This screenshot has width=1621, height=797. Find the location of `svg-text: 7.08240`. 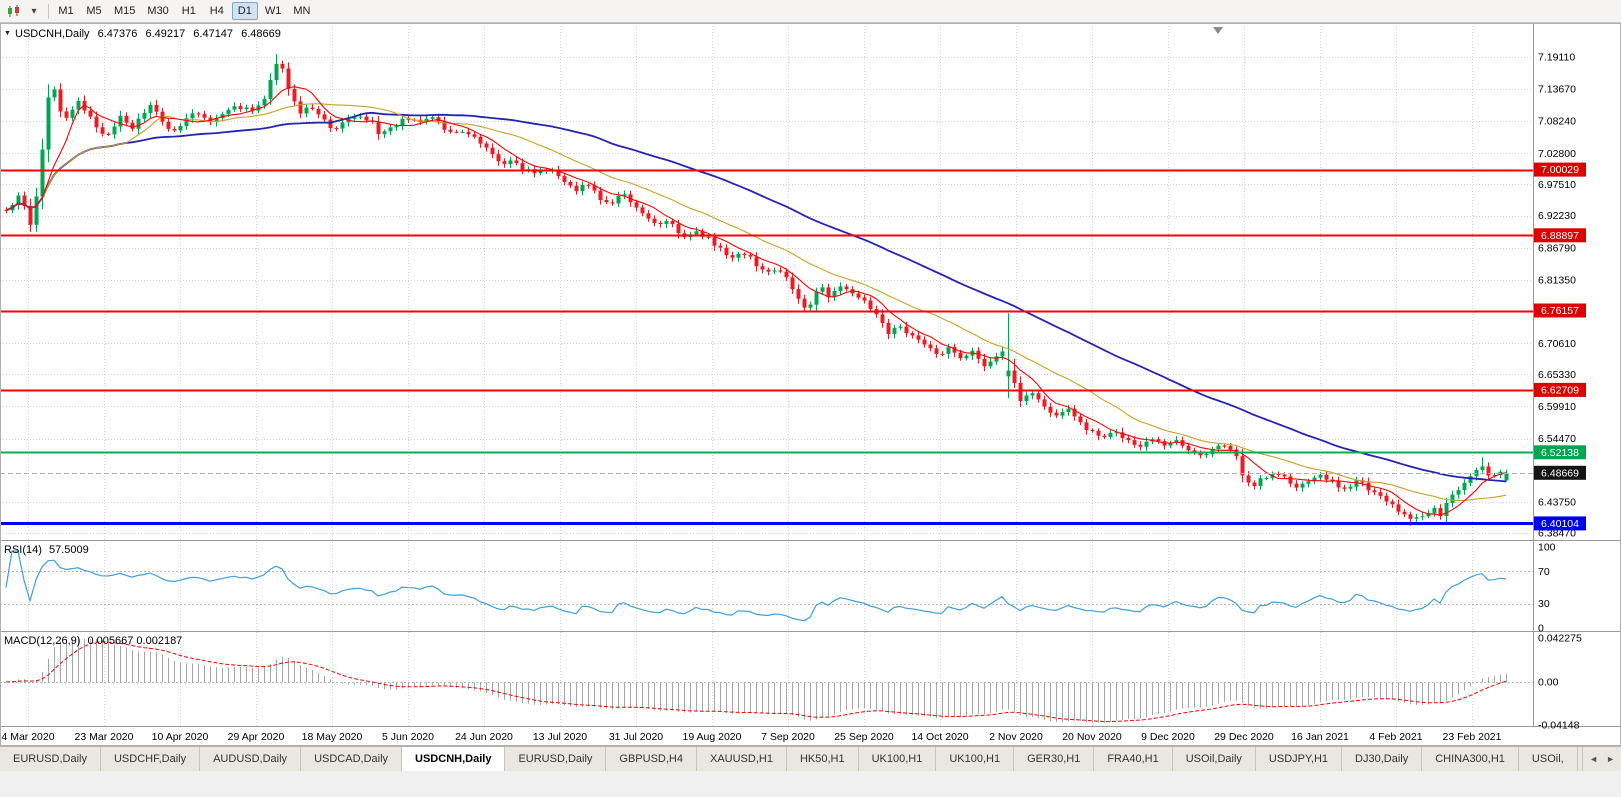

svg-text: 7.08240 is located at coordinates (1557, 122).